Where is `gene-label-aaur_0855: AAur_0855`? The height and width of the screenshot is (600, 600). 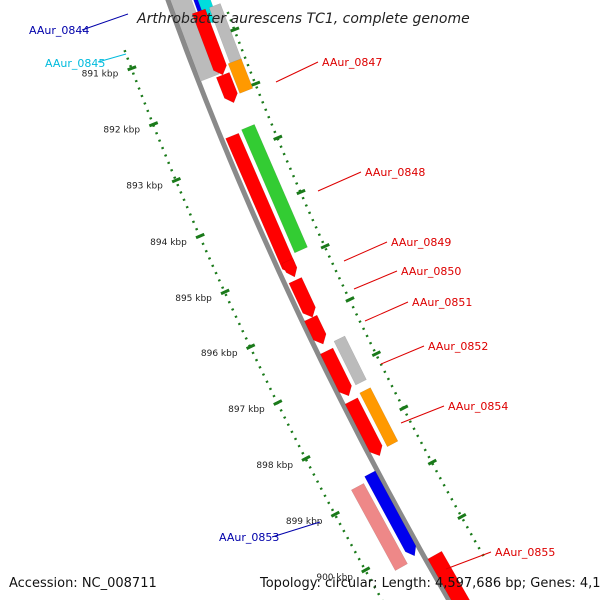 gene-label-aaur_0855: AAur_0855 is located at coordinates (525, 552).